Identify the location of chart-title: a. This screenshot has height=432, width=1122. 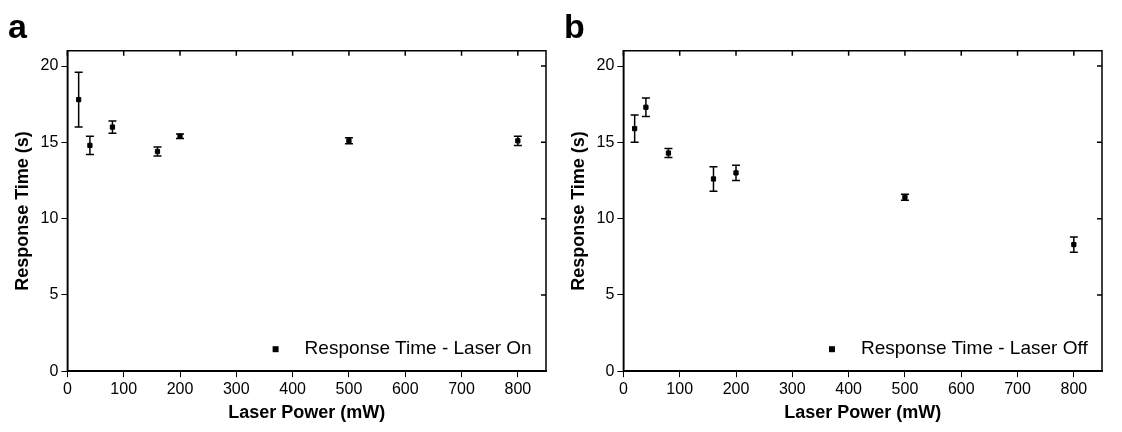
(18, 25).